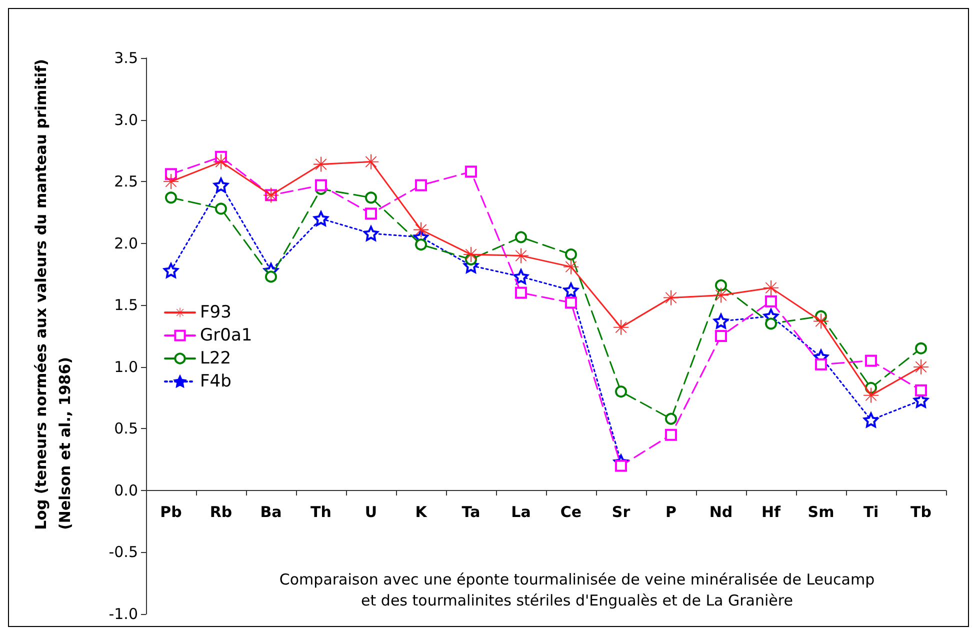 Image resolution: width=977 pixels, height=637 pixels. I want to click on x-tick-label: Tb, so click(921, 511).